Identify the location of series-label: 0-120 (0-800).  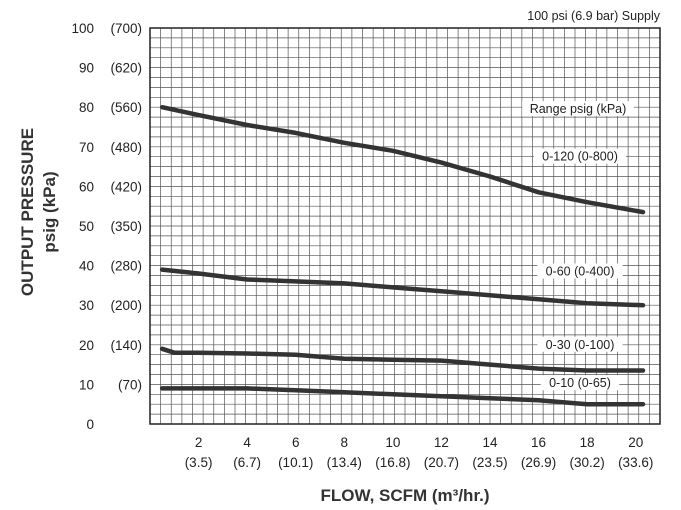
(580, 157).